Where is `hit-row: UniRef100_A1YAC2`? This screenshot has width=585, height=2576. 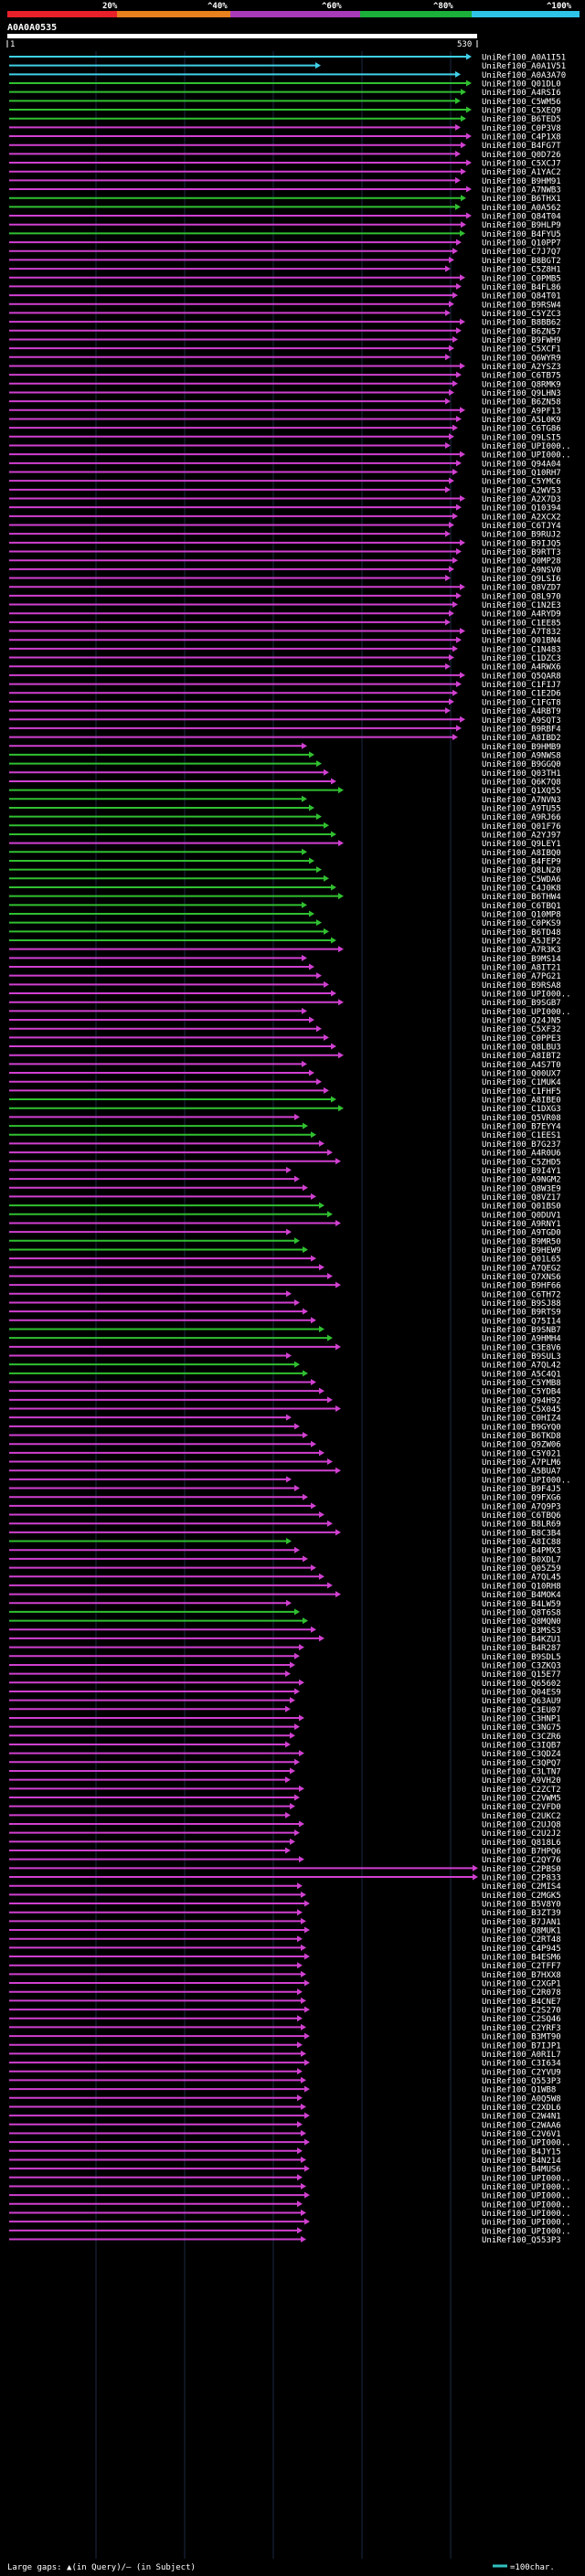
hit-row: UniRef100_A1YAC2 is located at coordinates (285, 172).